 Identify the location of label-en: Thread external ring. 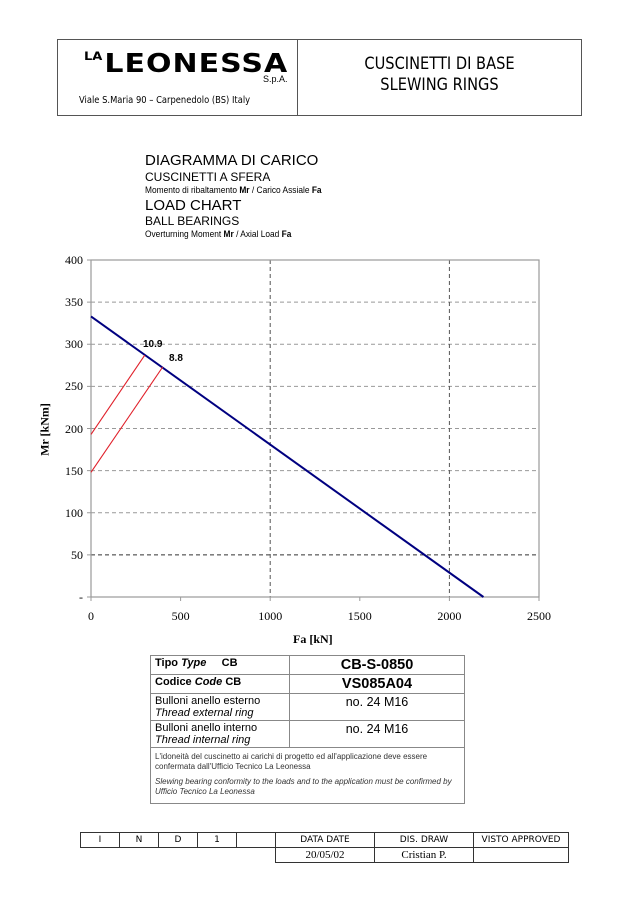
(204, 713).